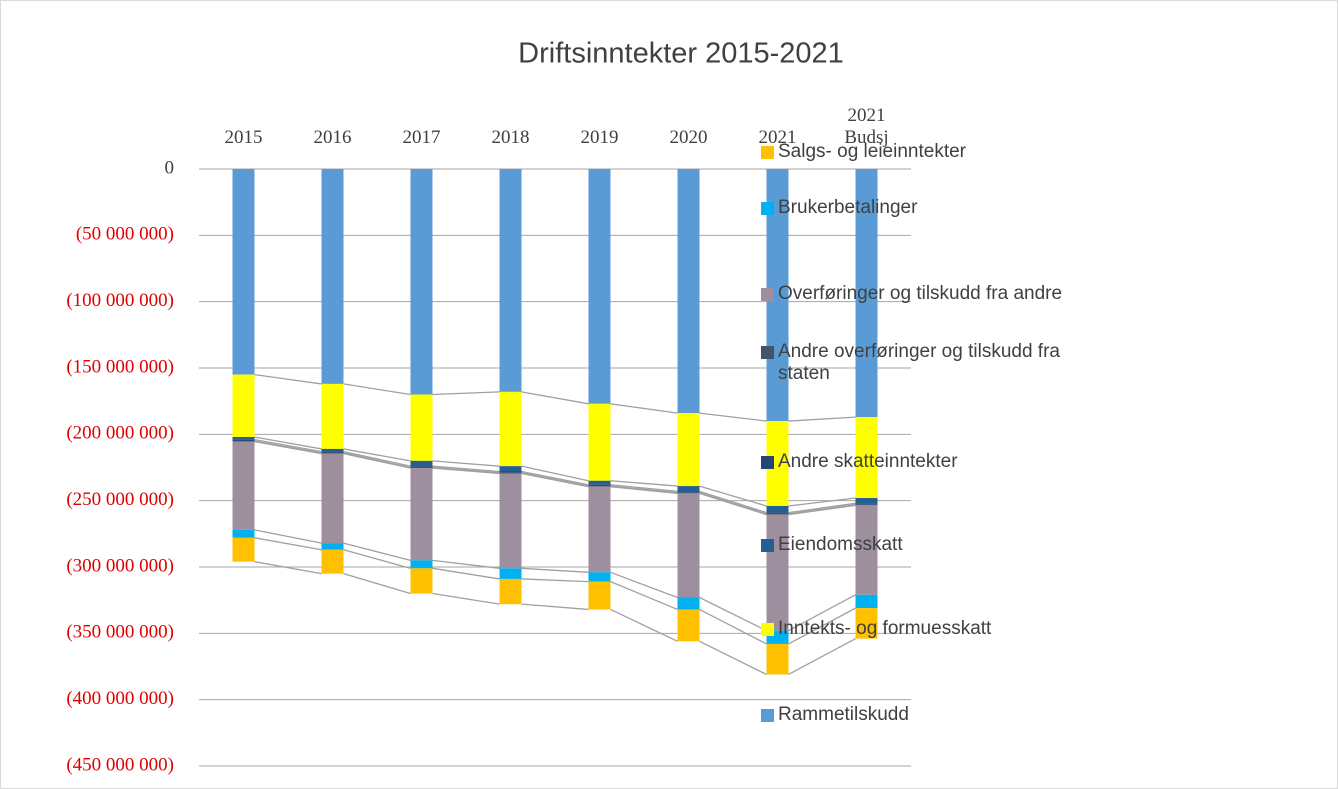 This screenshot has width=1338, height=789. I want to click on legend-item: Salgs- og leieinntekter, so click(1048, 152).